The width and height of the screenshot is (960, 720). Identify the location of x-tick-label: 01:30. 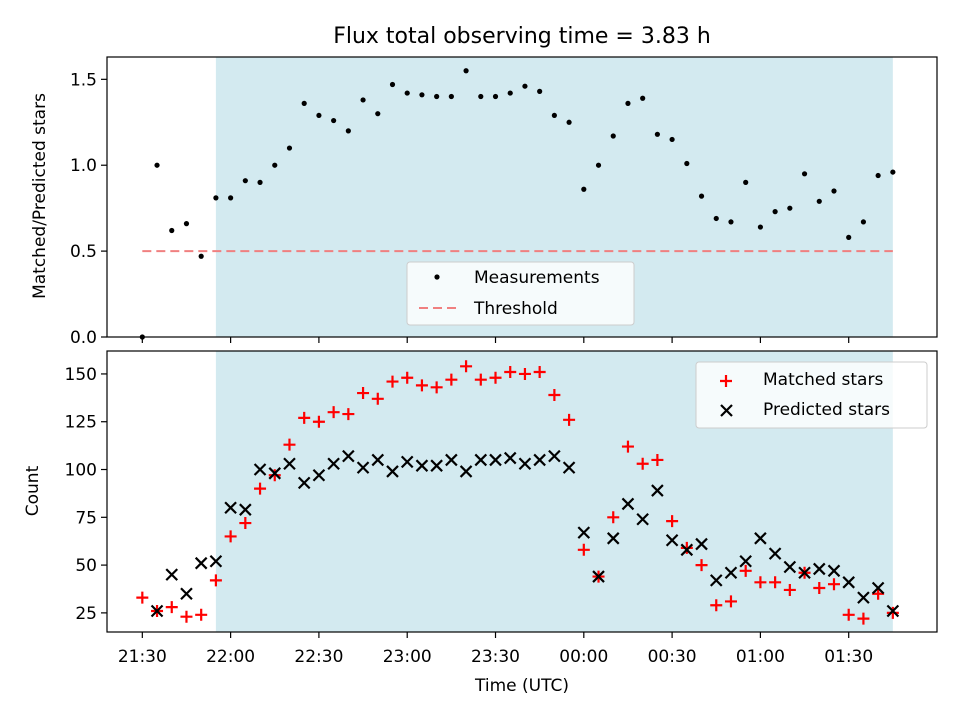
(848, 657).